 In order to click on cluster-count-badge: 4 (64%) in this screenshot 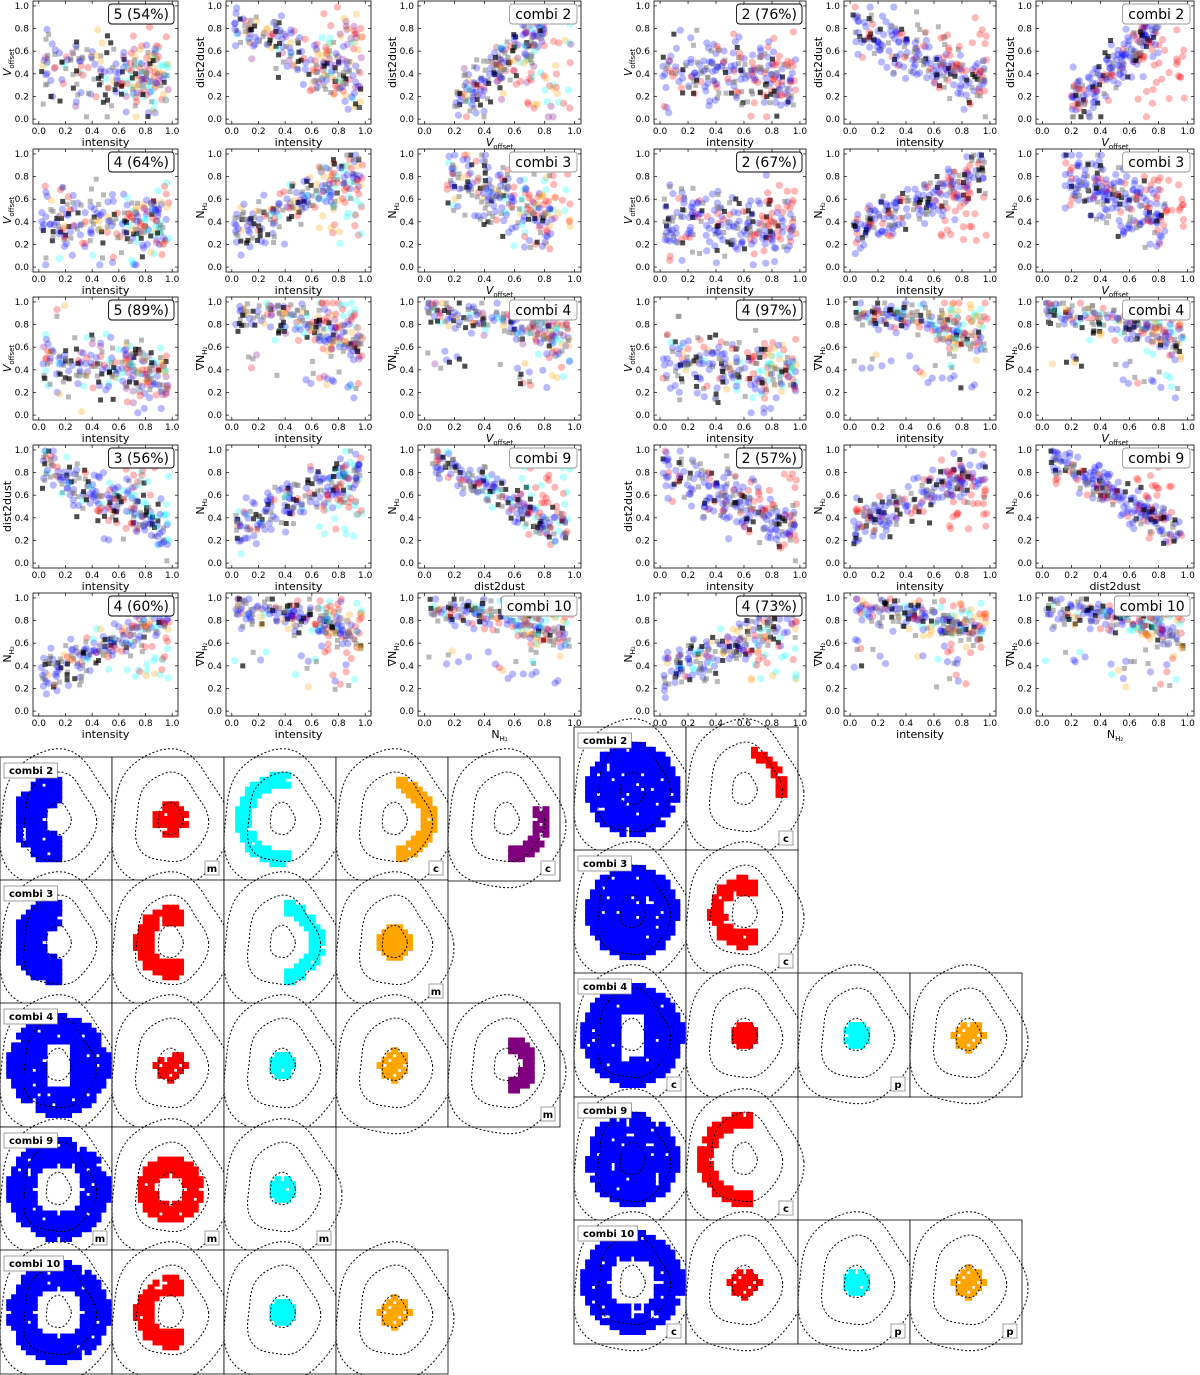, I will do `click(141, 163)`.